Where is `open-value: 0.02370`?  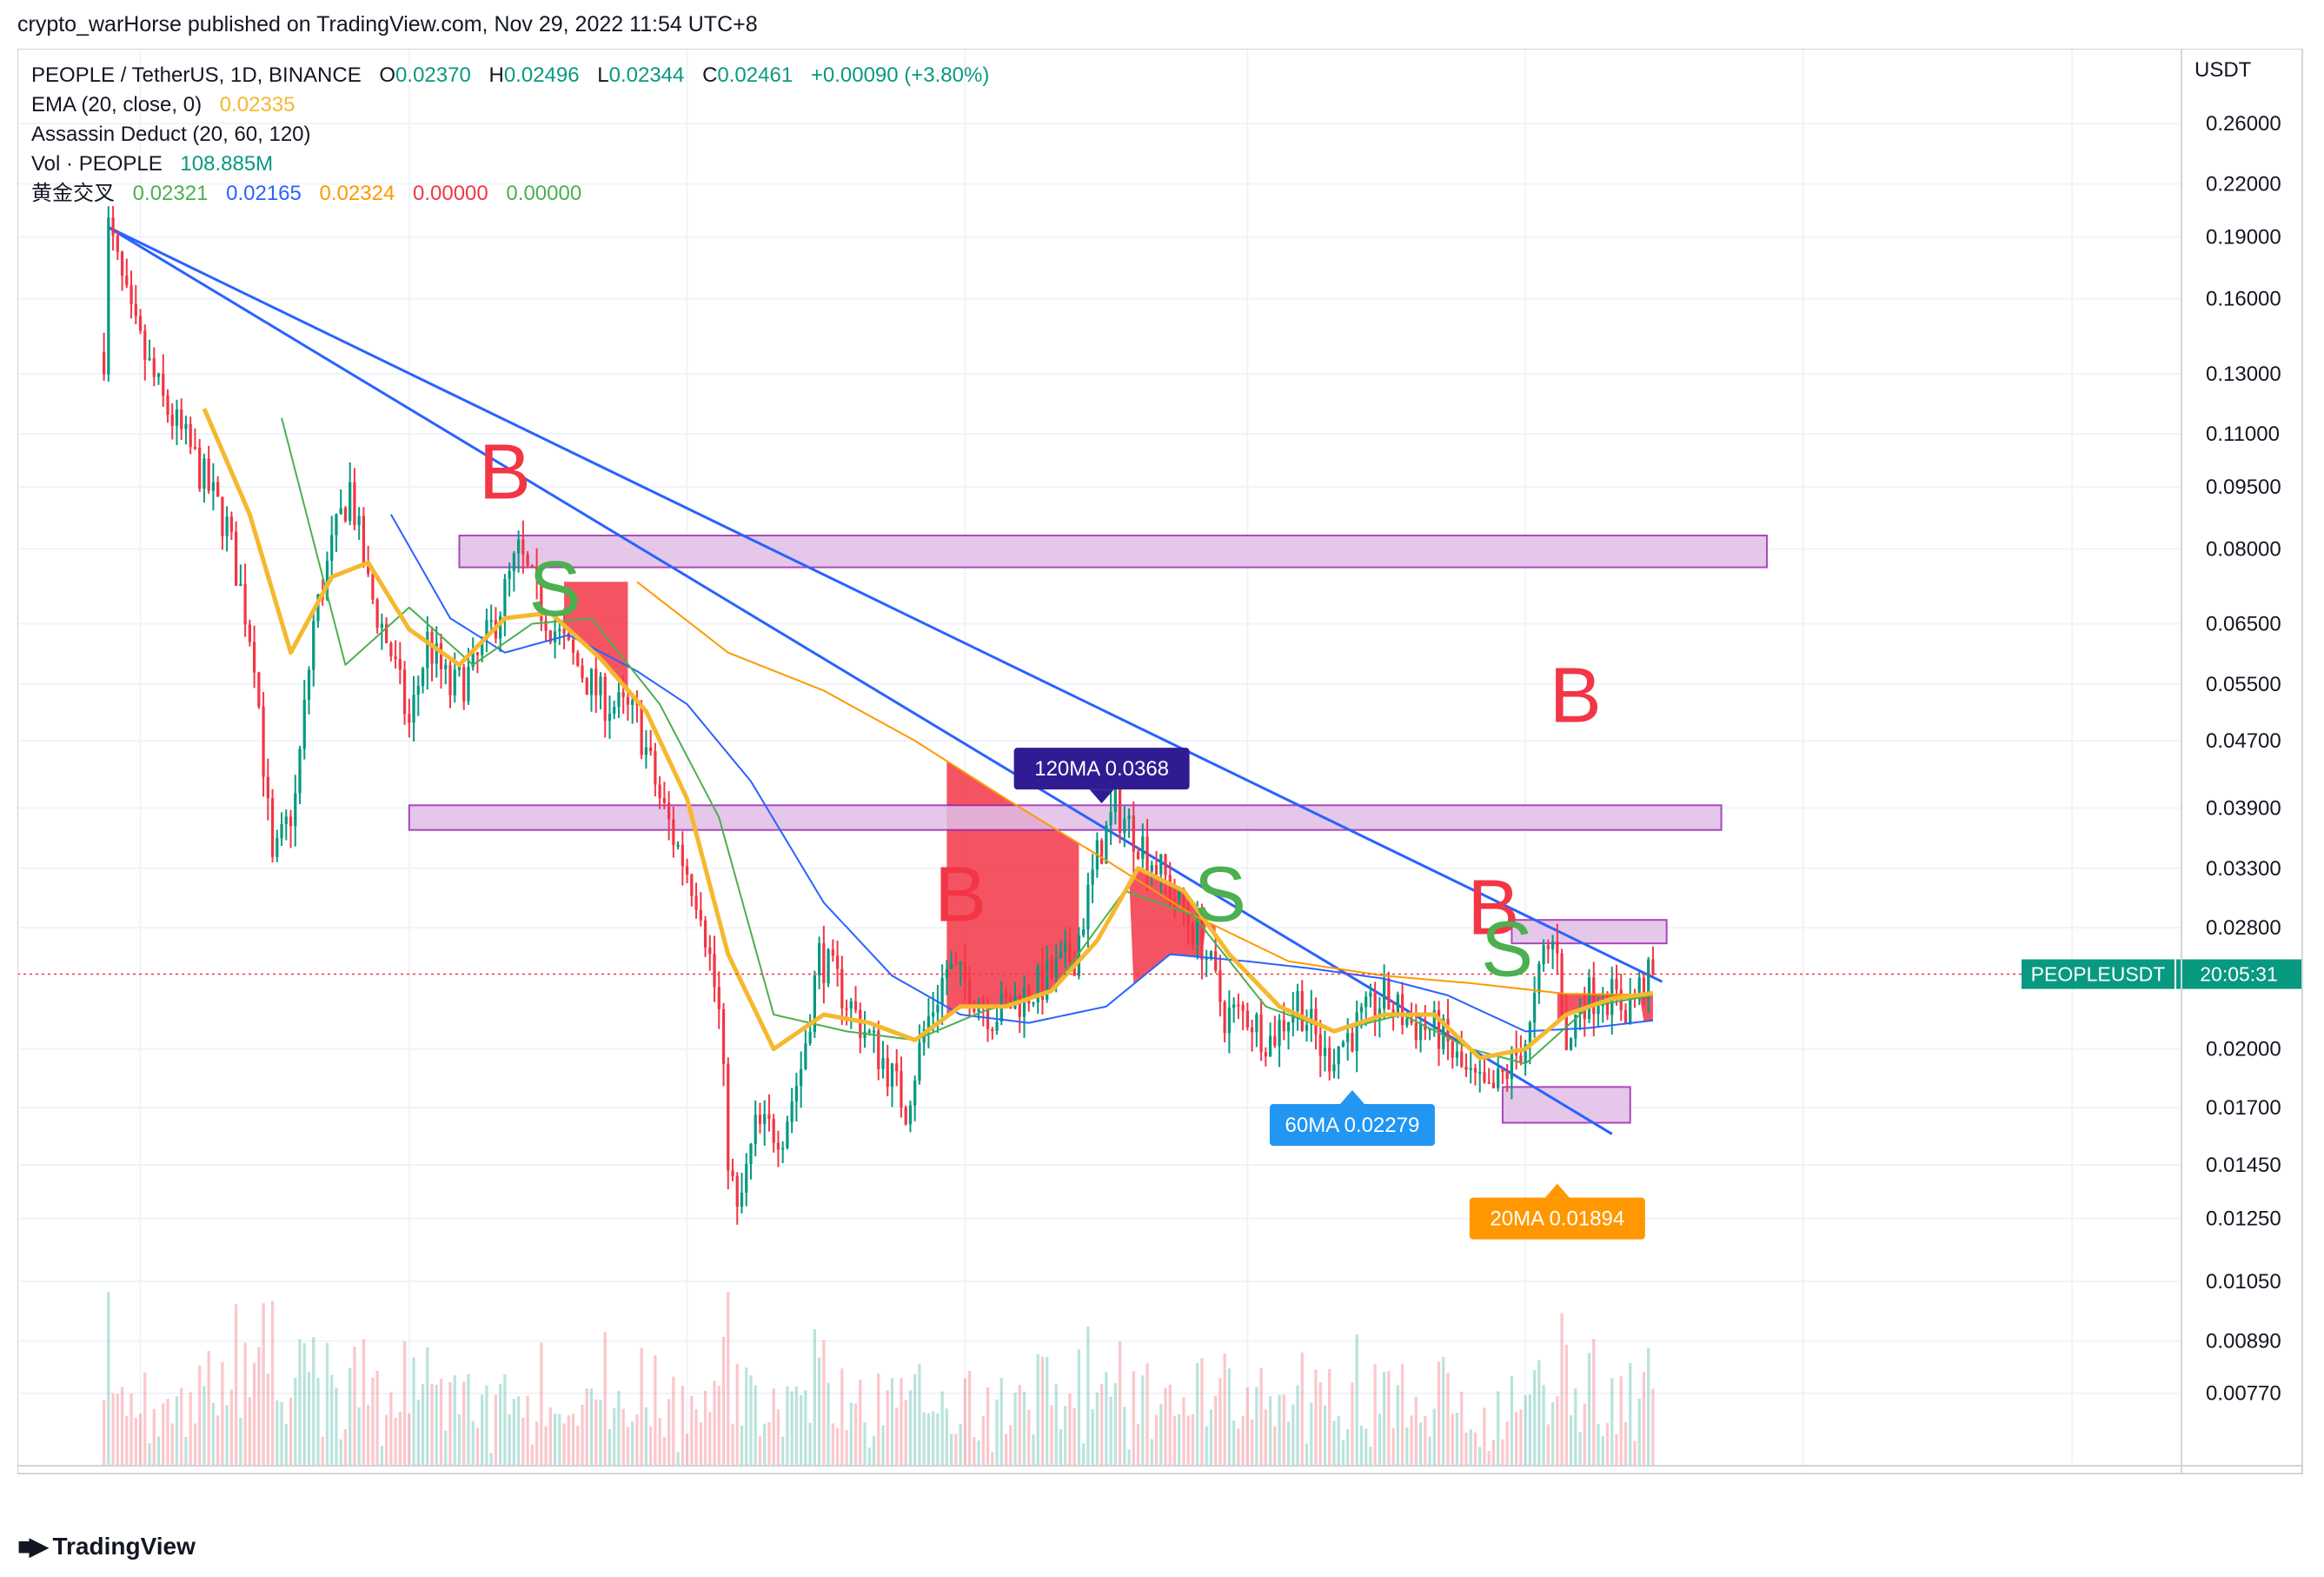 open-value: 0.02370 is located at coordinates (433, 75).